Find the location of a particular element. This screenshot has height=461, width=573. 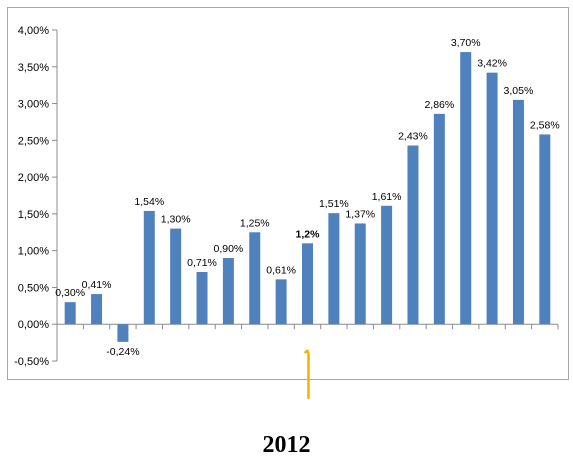

year-marker-line is located at coordinates (307, 374).